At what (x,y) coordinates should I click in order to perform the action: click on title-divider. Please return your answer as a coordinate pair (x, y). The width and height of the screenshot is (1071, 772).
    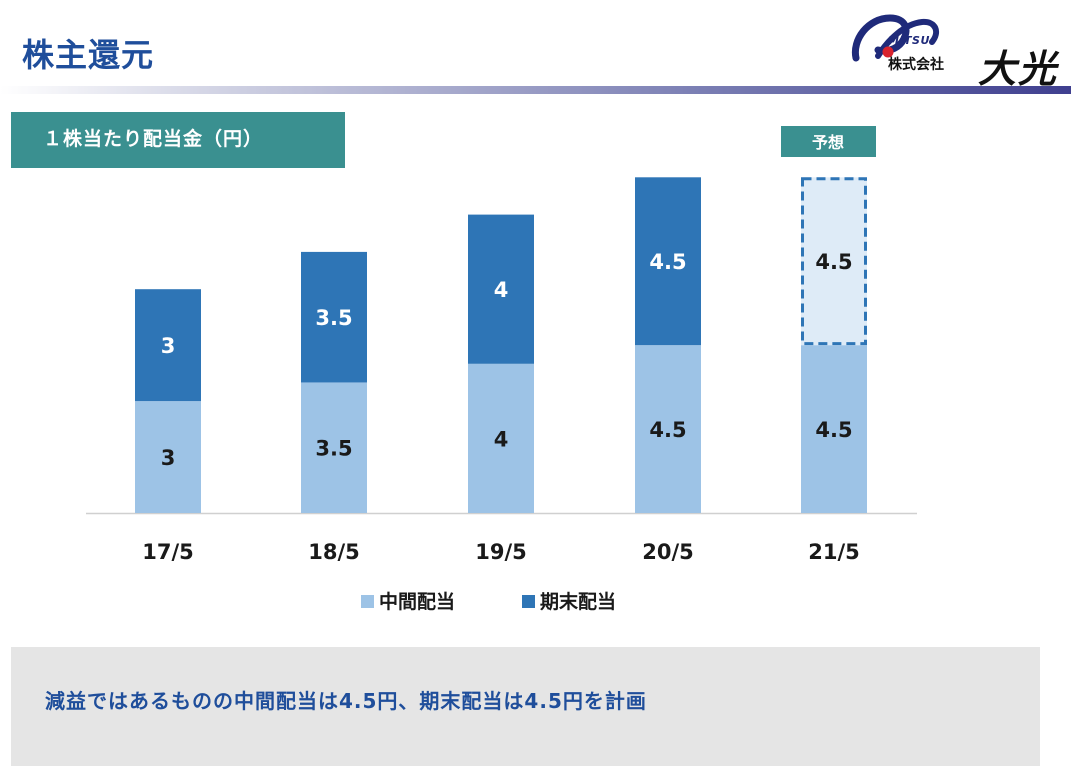
    Looking at the image, I should click on (535, 90).